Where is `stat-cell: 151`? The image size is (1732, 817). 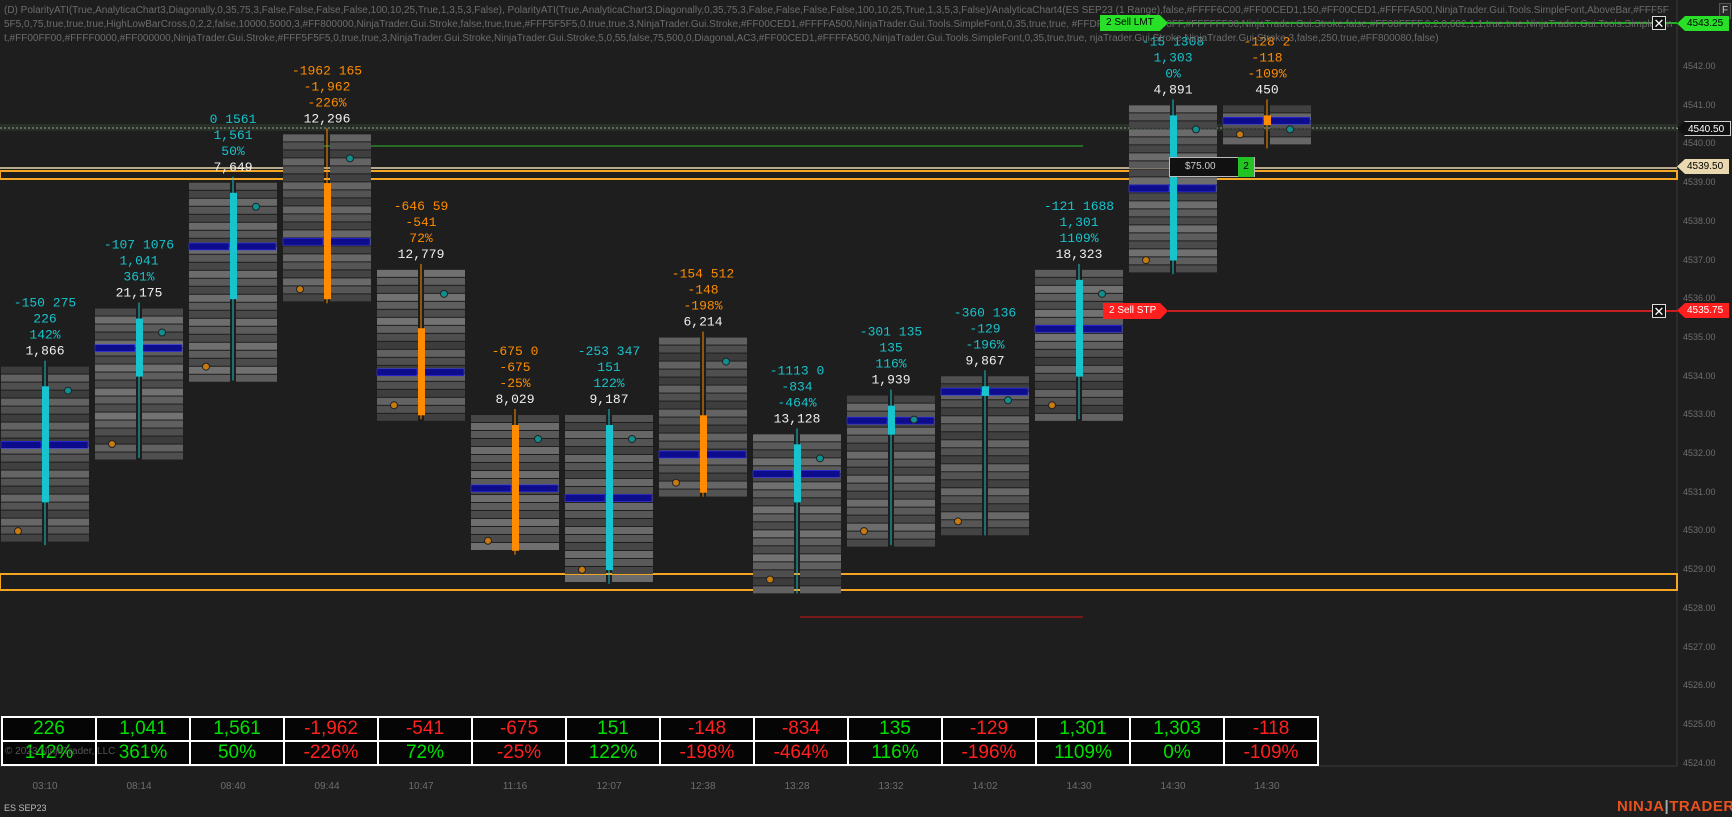 stat-cell: 151 is located at coordinates (613, 729).